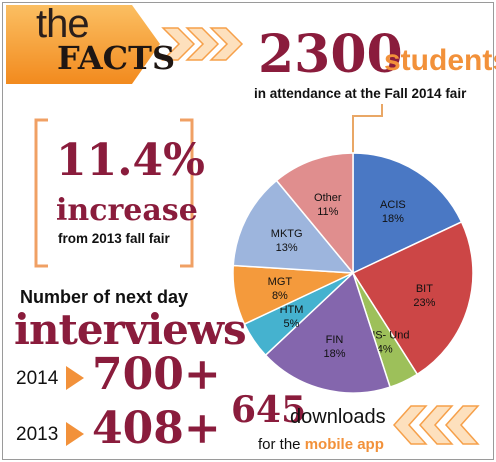 This screenshot has height=462, width=496. I want to click on pie-value-fin: 18%, so click(334, 354).